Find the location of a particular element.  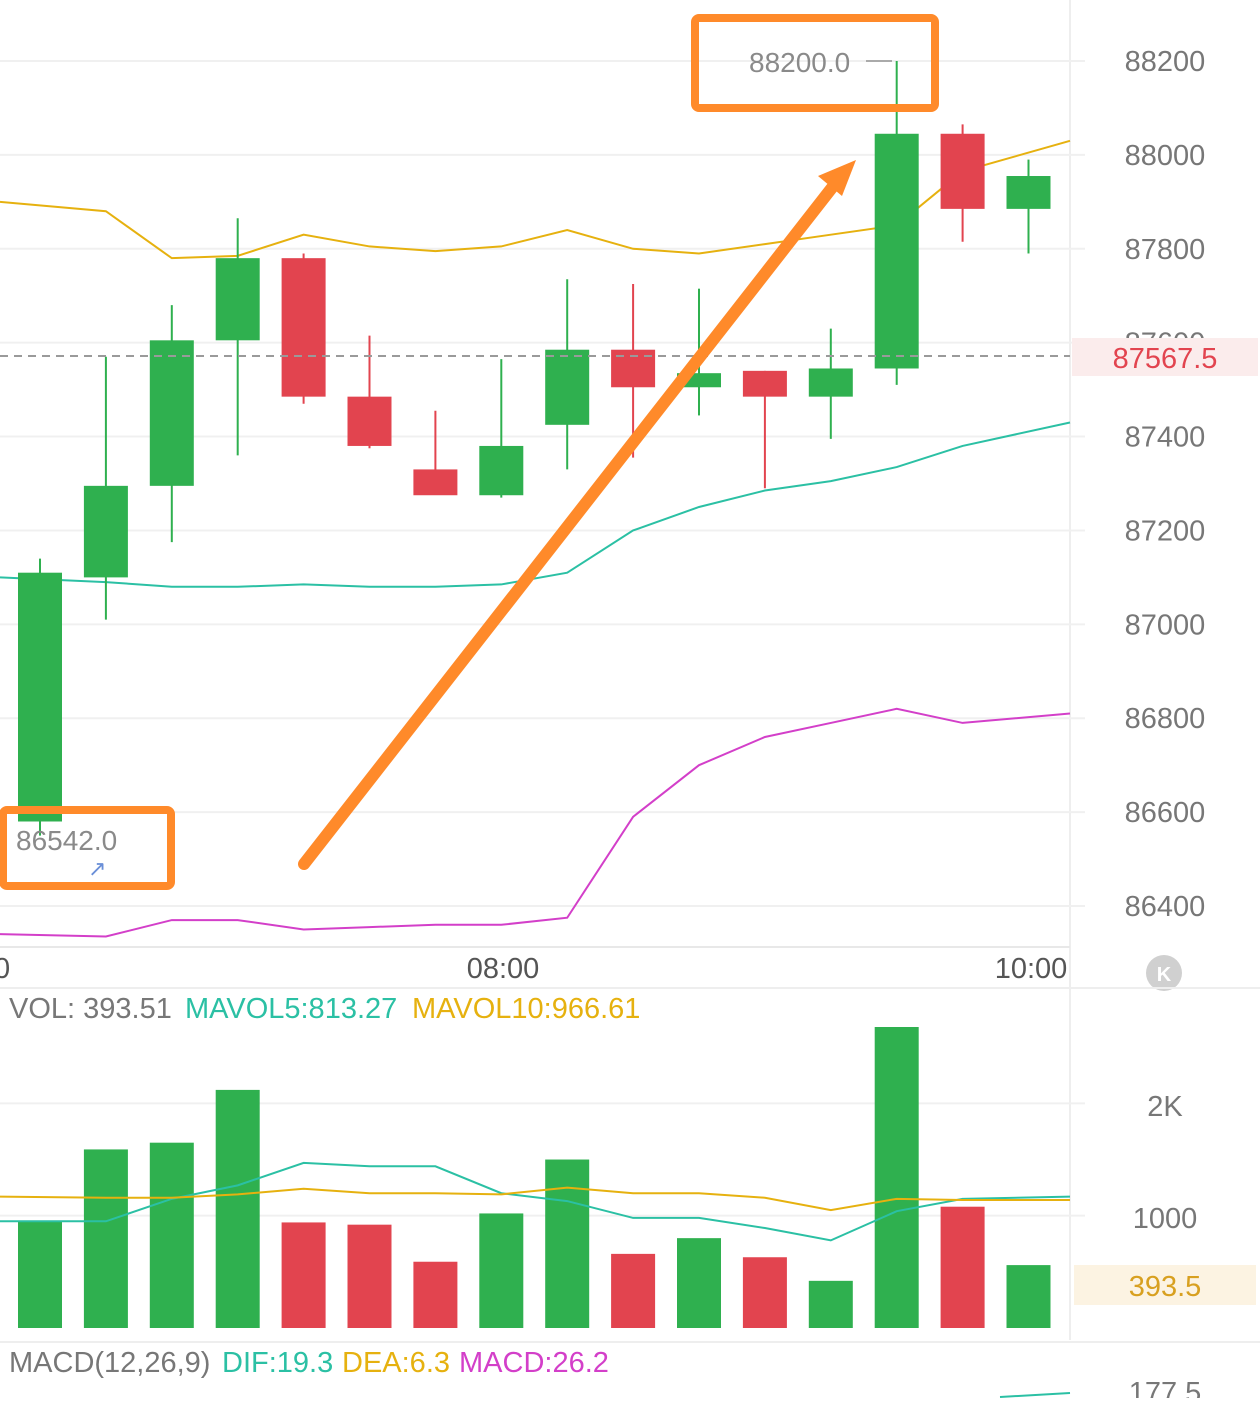

low-marker-label: 86542.0 is located at coordinates (66, 840).